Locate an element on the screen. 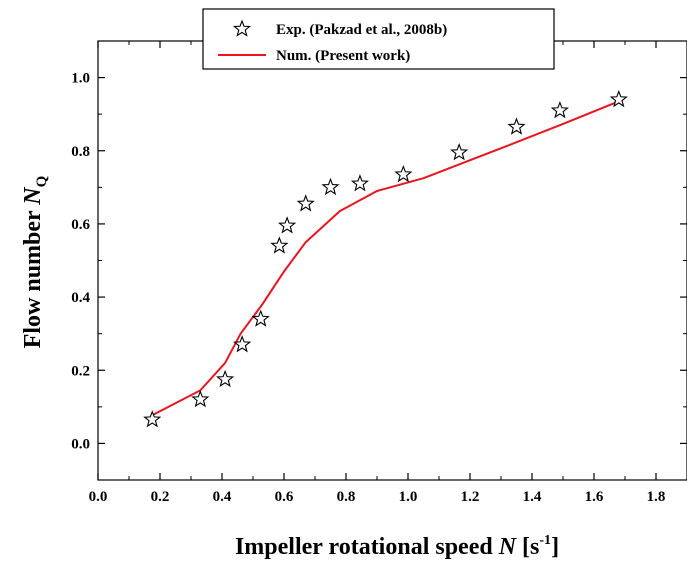 This screenshot has height=566, width=687. y-tick-label: 0.0 is located at coordinates (80, 444).